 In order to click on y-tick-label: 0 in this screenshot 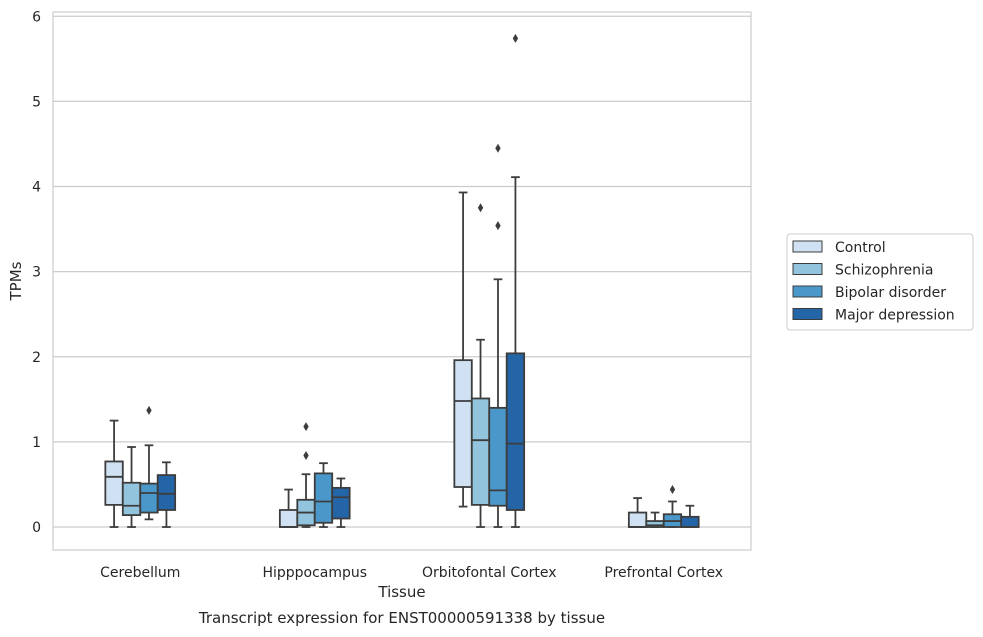, I will do `click(36, 528)`.